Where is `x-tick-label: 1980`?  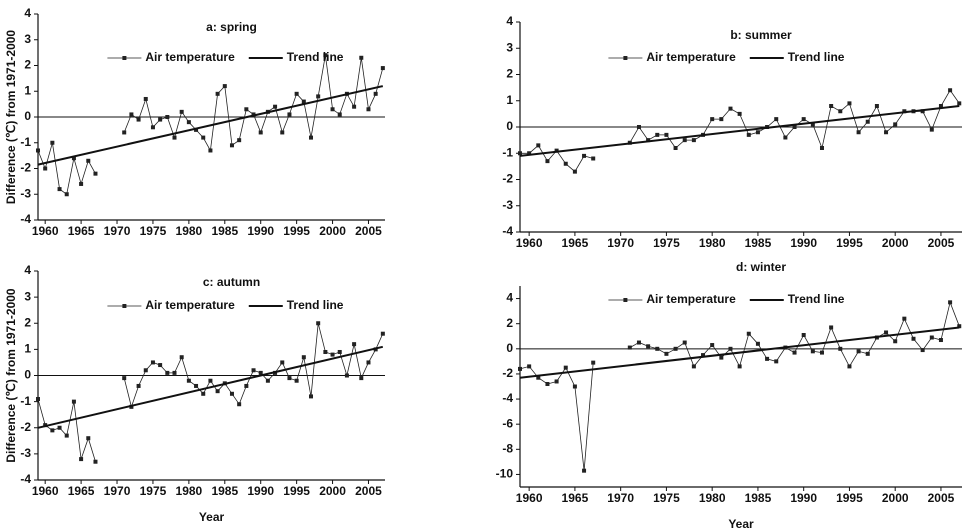
x-tick-label: 1980 is located at coordinates (189, 231).